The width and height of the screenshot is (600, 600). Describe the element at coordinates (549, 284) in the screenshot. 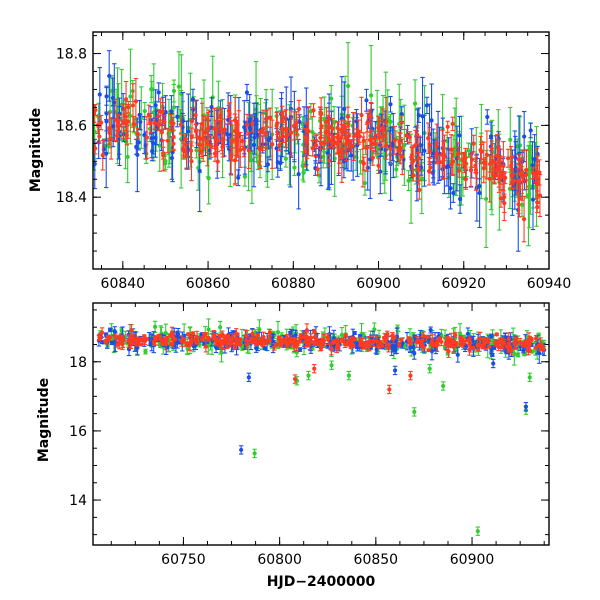

I see `x-tick-label: 60940` at that location.